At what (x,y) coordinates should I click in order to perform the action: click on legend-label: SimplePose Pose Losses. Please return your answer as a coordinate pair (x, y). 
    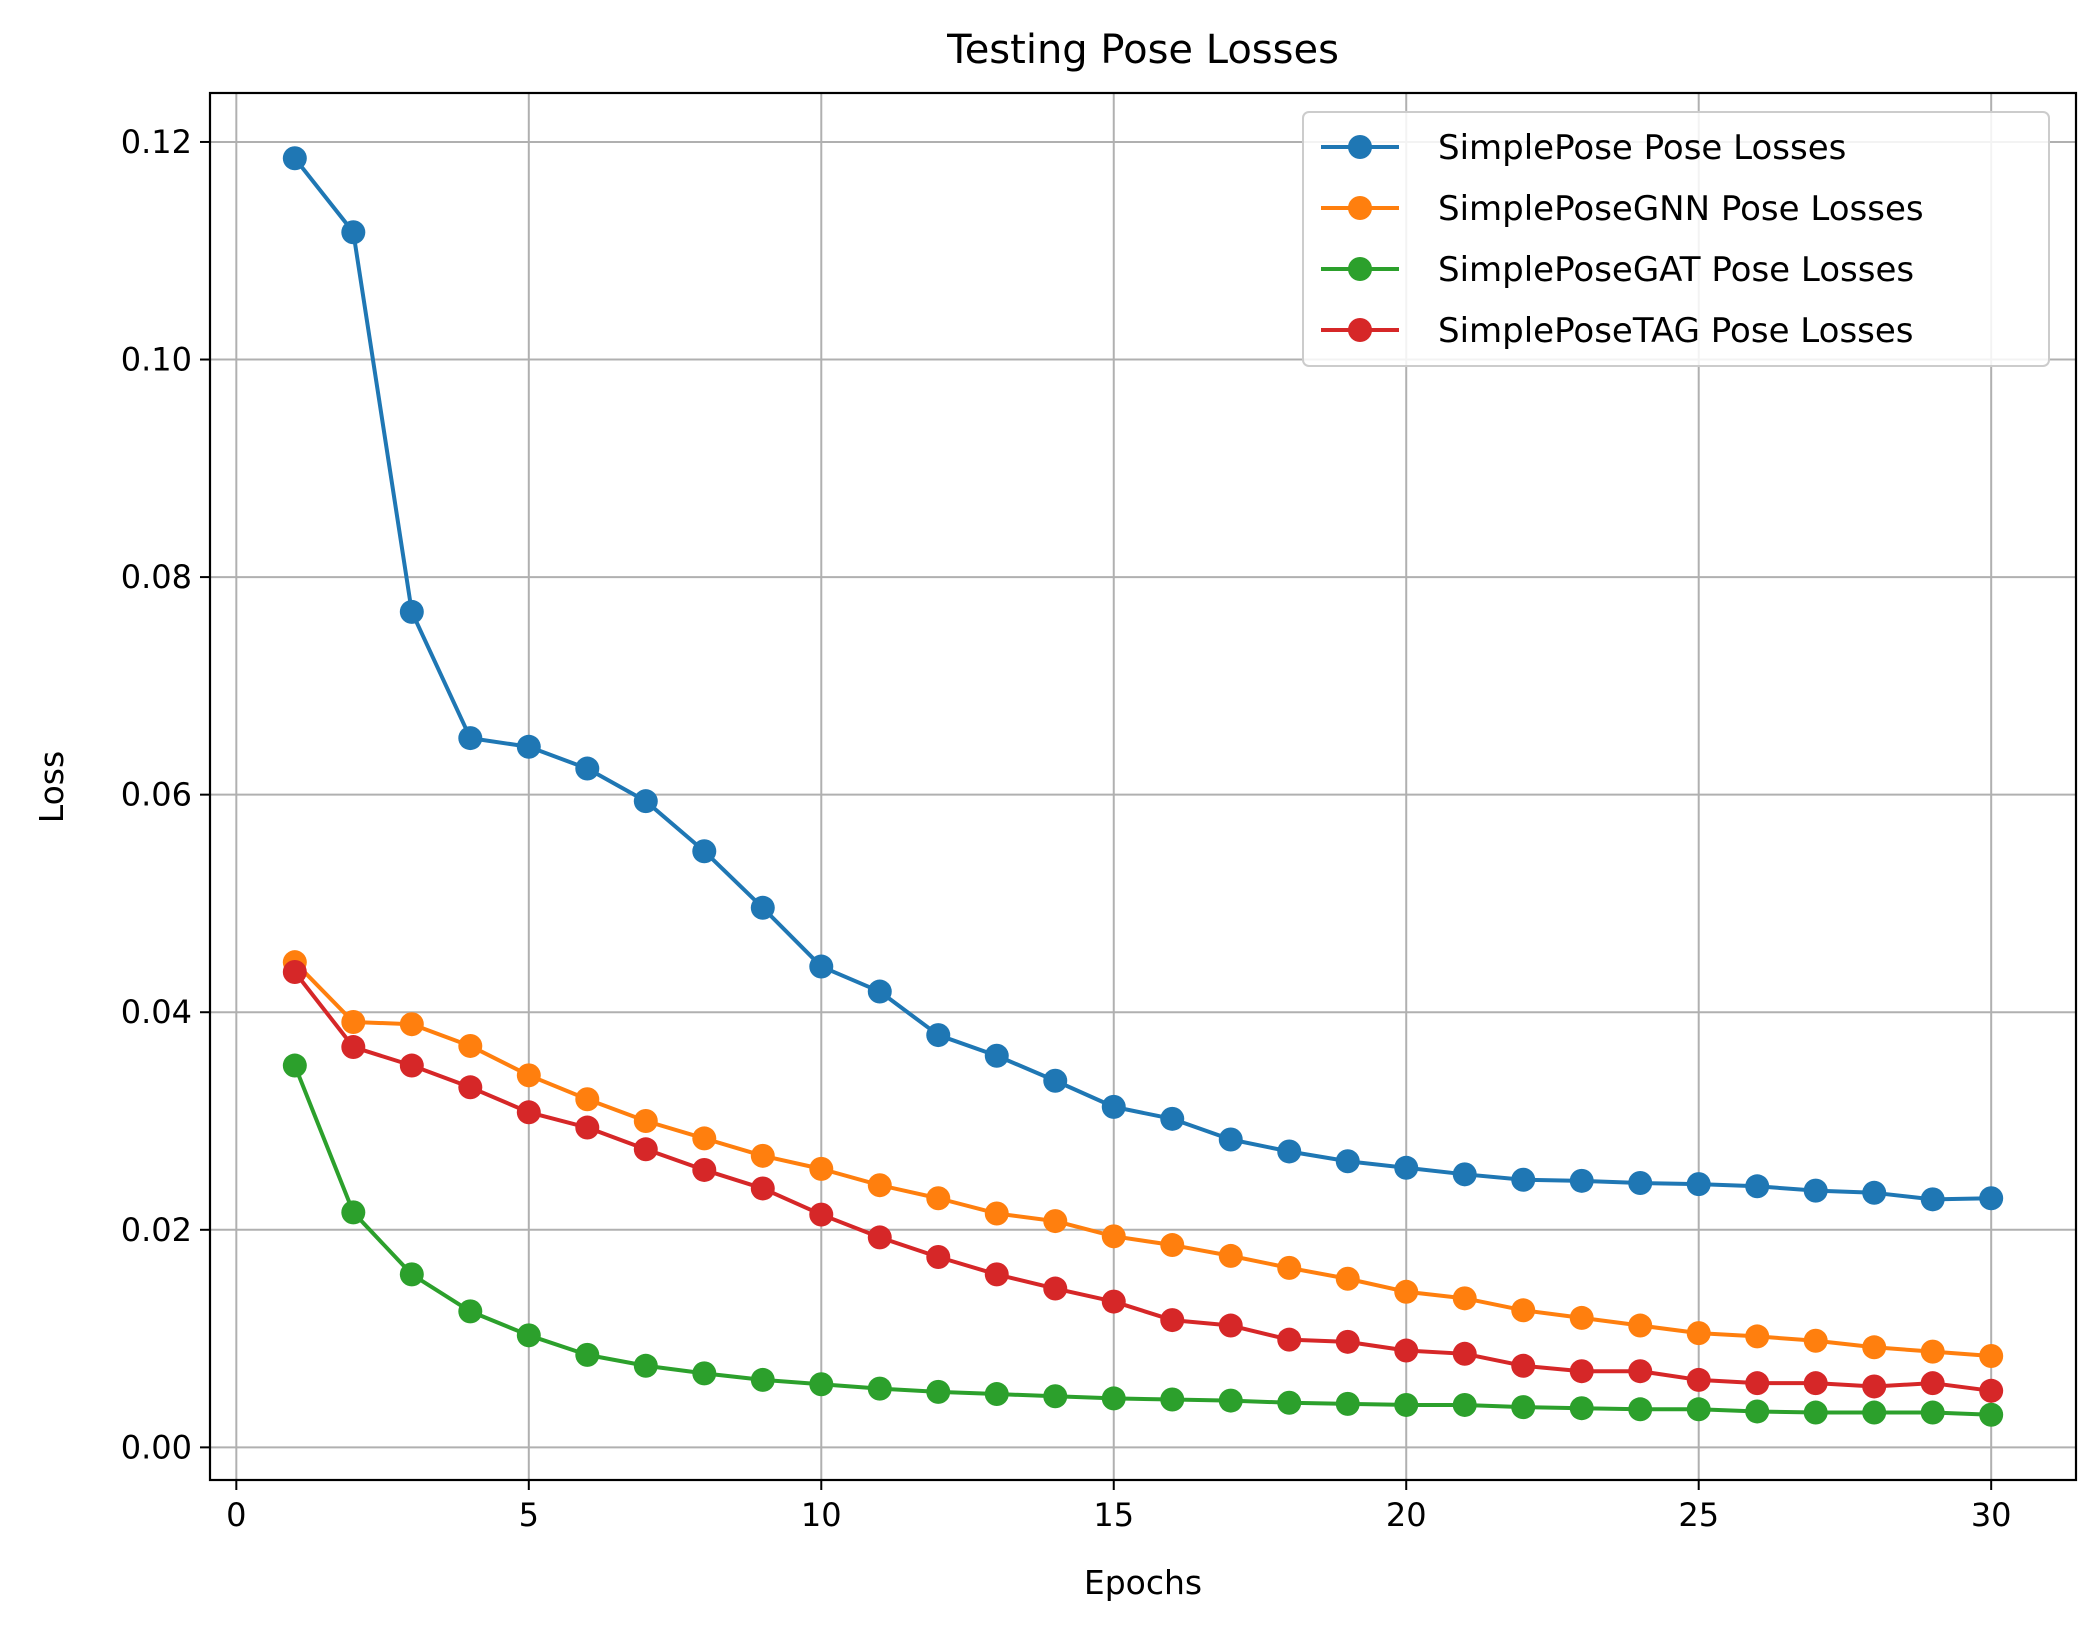
    Looking at the image, I should click on (1642, 148).